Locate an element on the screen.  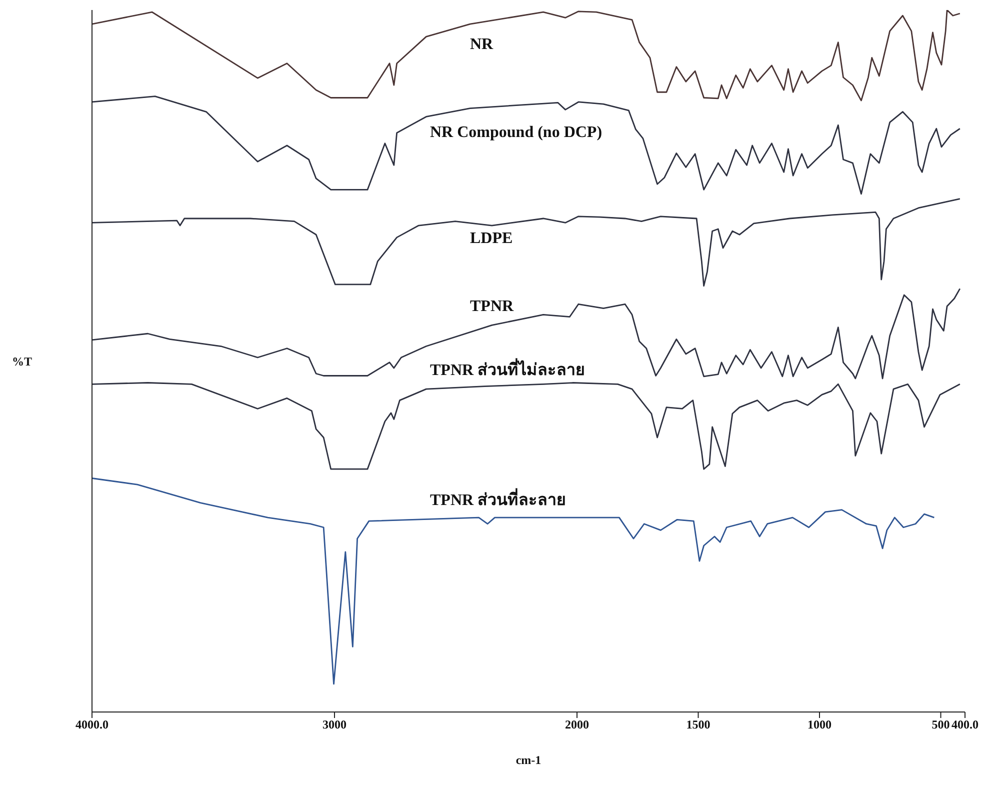
x-tick-label: 1000 is located at coordinates (820, 725).